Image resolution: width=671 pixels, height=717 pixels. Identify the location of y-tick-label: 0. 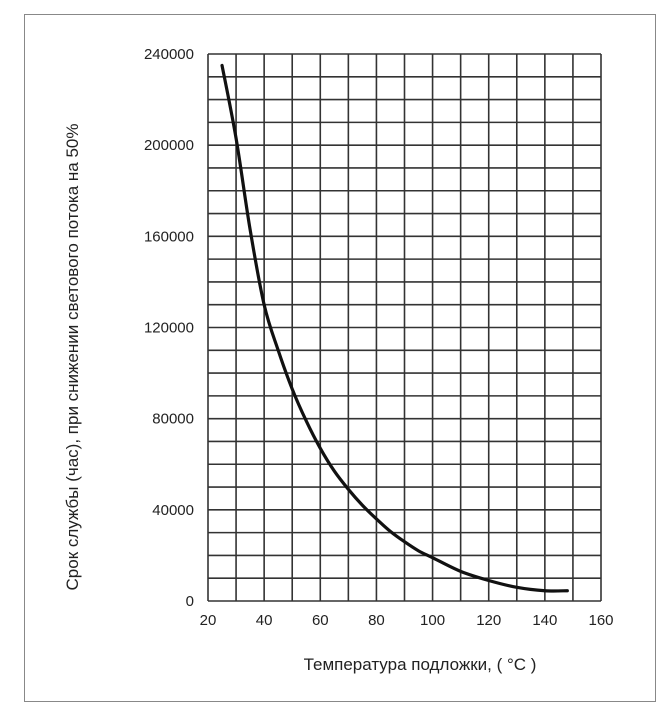
(190, 601).